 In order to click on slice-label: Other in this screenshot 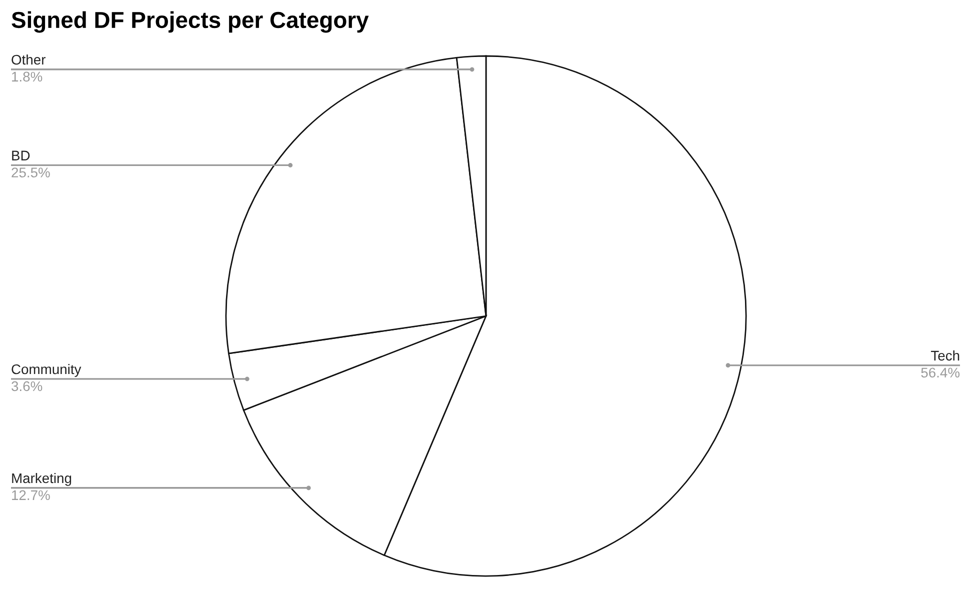, I will do `click(29, 59)`.